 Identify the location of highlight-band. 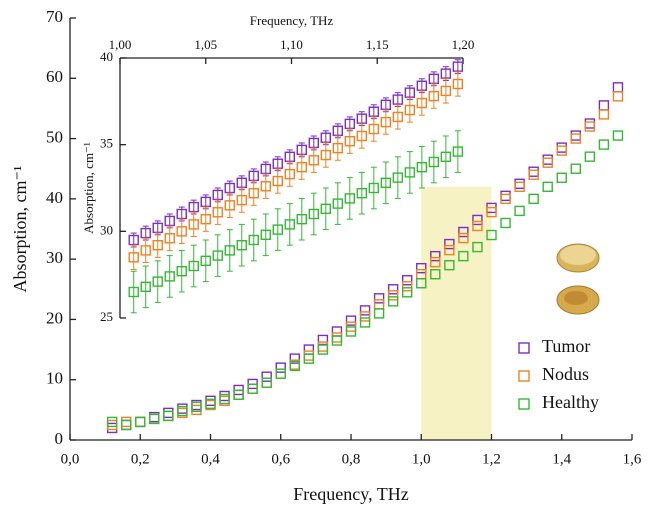
(456, 313).